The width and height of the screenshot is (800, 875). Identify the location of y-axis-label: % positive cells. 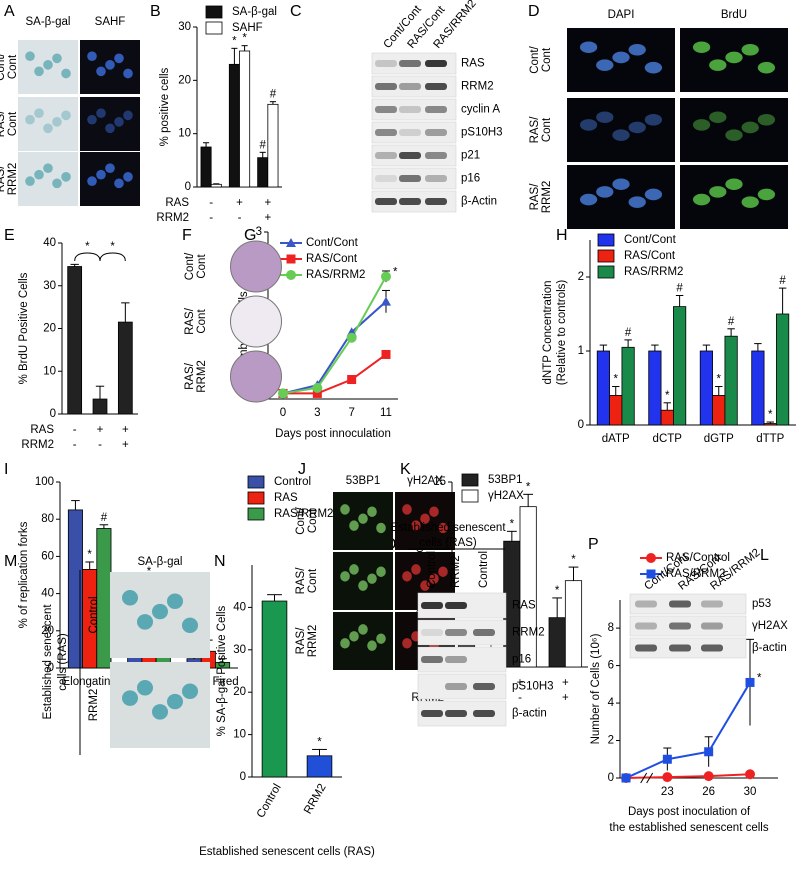
(165, 106).